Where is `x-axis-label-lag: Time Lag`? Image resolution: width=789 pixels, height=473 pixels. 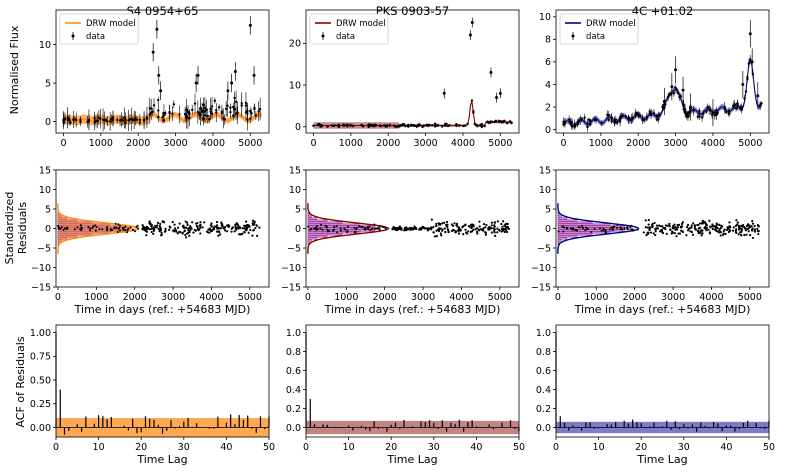 x-axis-label-lag: Time Lag is located at coordinates (411, 459).